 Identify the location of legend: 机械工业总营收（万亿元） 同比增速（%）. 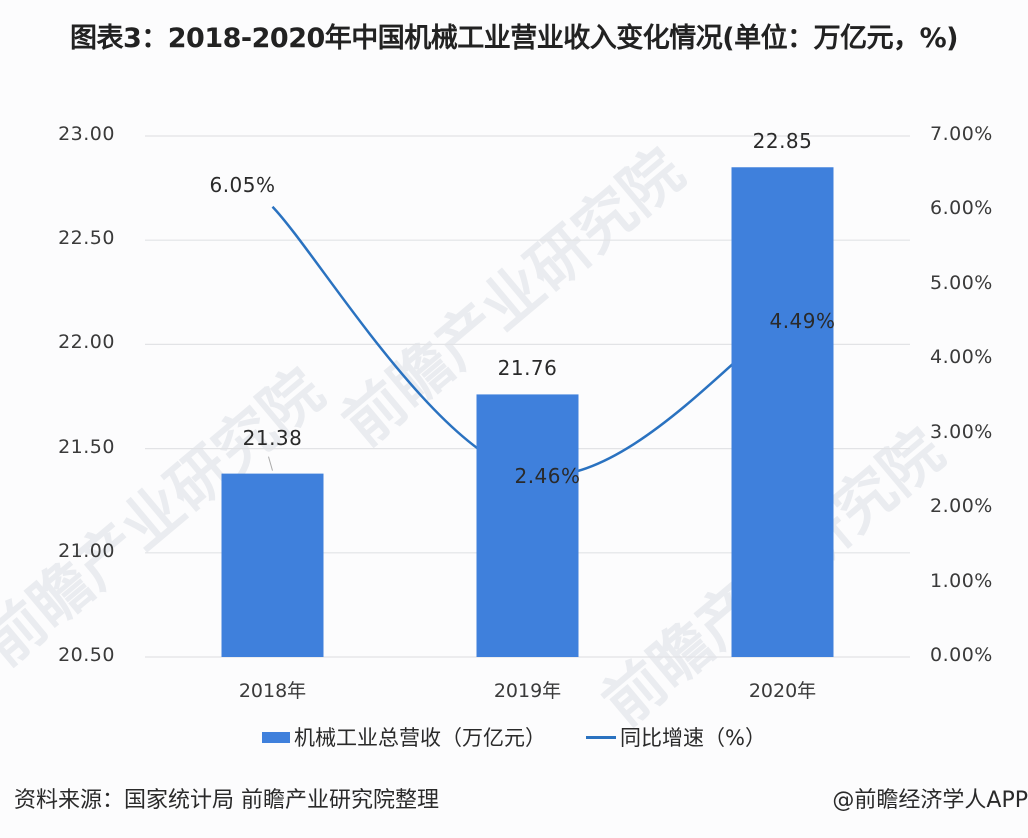
(514, 737).